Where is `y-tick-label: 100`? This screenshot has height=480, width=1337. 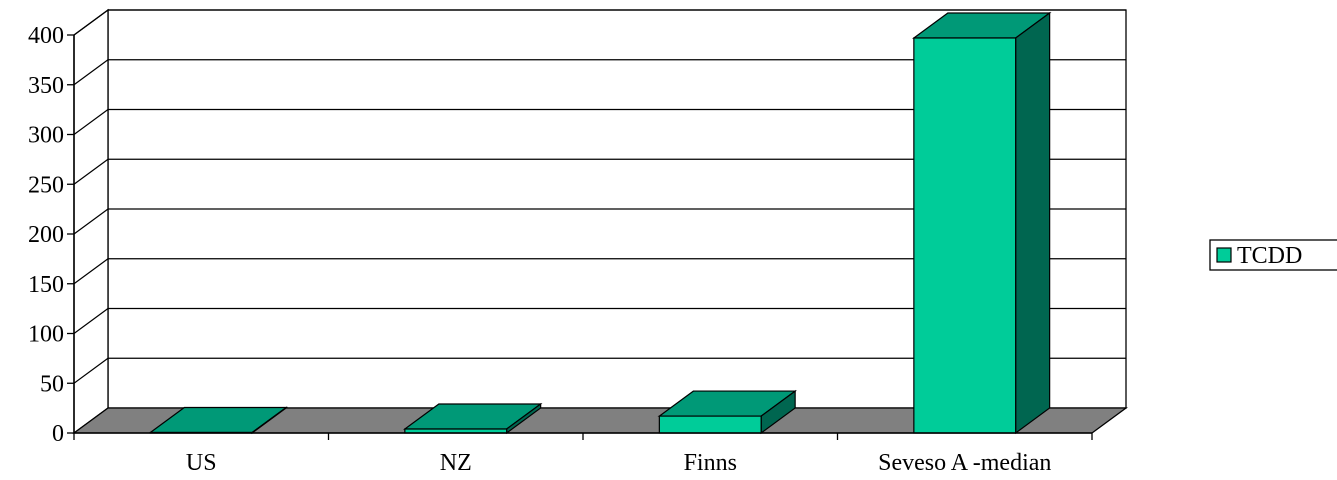
y-tick-label: 100 is located at coordinates (46, 335).